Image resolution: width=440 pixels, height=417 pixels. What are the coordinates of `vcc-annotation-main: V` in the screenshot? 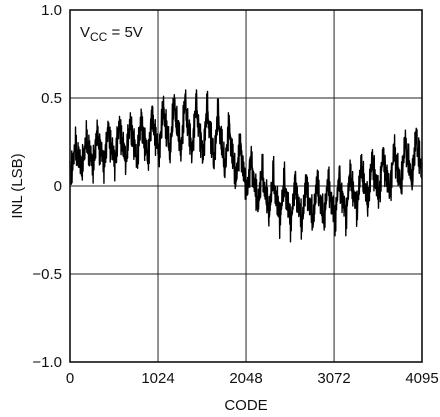 It's located at (85, 32).